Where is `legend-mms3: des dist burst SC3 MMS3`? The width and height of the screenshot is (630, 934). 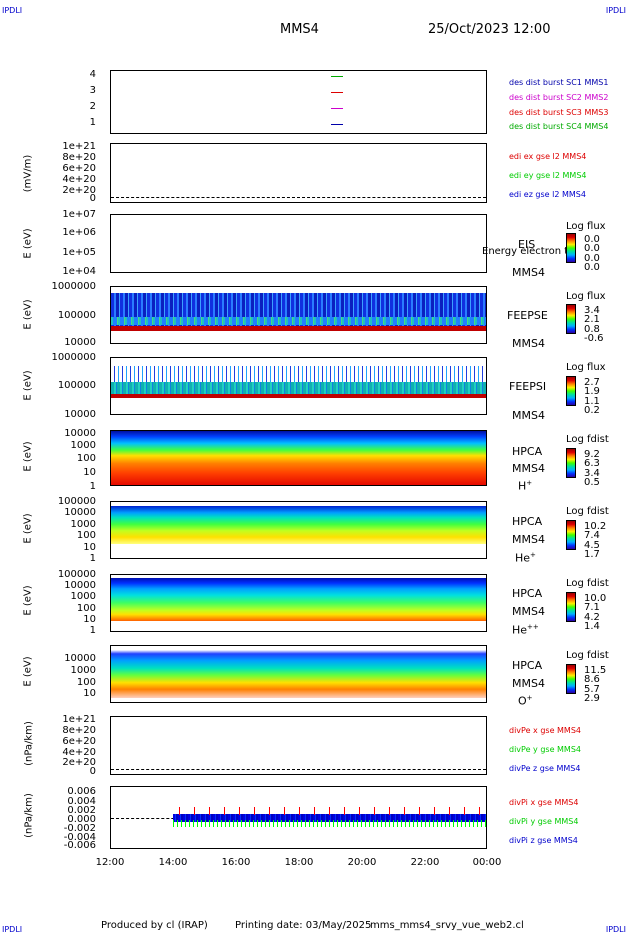
legend-mms3: des dist burst SC3 MMS3 is located at coordinates (559, 112).